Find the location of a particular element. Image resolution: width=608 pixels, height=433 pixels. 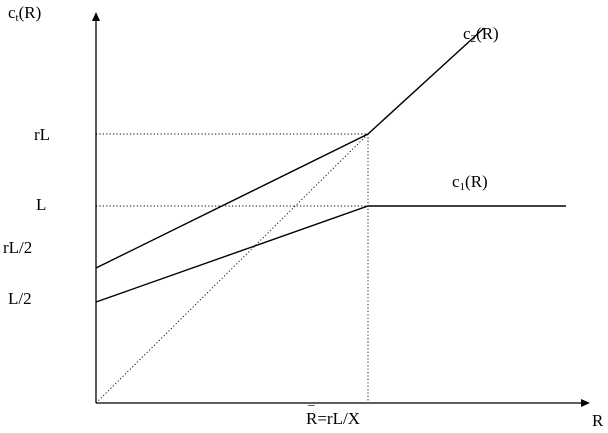

c1-label-arg: (R) is located at coordinates (476, 181).